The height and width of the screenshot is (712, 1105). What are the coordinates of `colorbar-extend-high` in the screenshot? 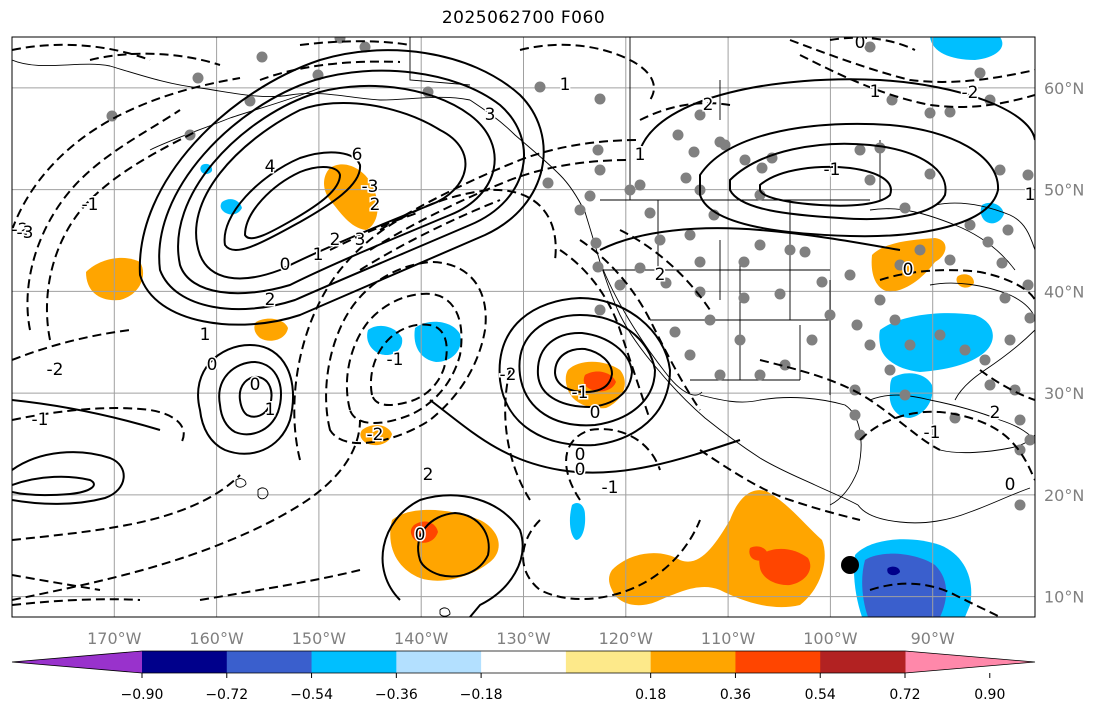 It's located at (970, 662).